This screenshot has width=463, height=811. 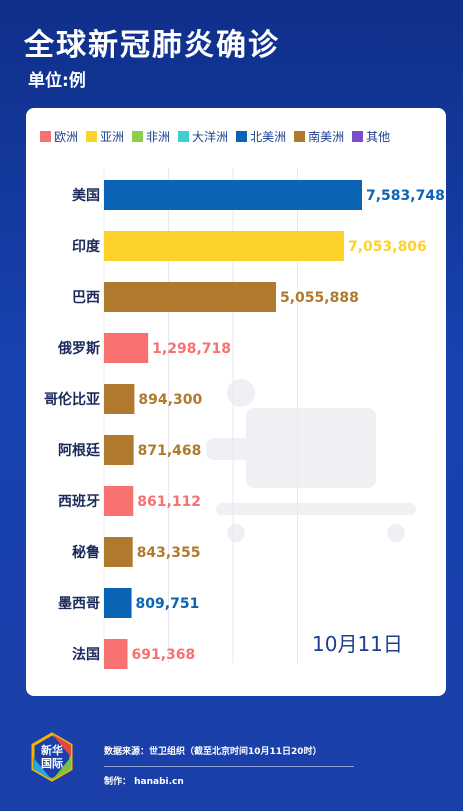 What do you see at coordinates (210, 137) in the screenshot?
I see `legend-label: 大洋洲` at bounding box center [210, 137].